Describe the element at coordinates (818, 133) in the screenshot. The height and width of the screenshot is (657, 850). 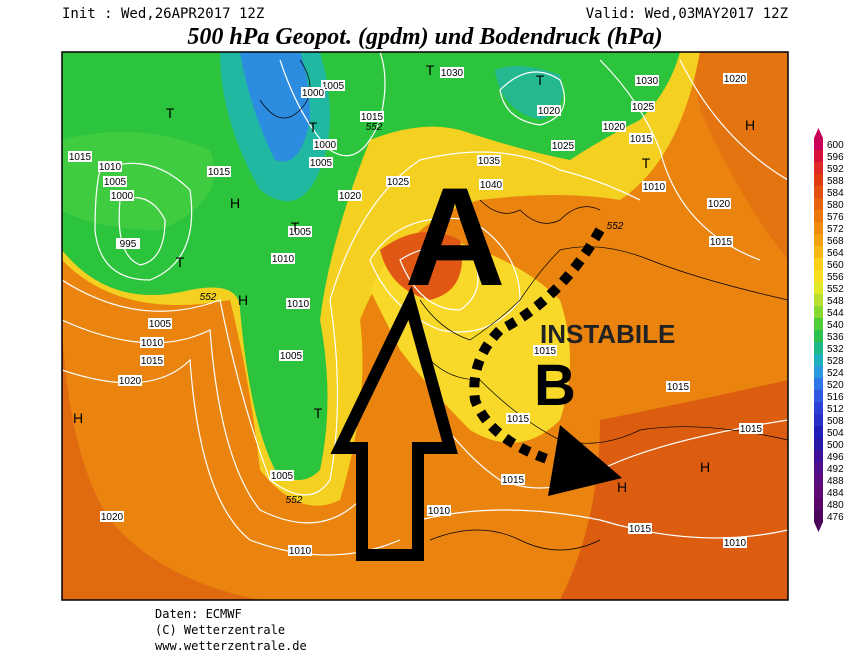
I see `colorbar-cap-top` at that location.